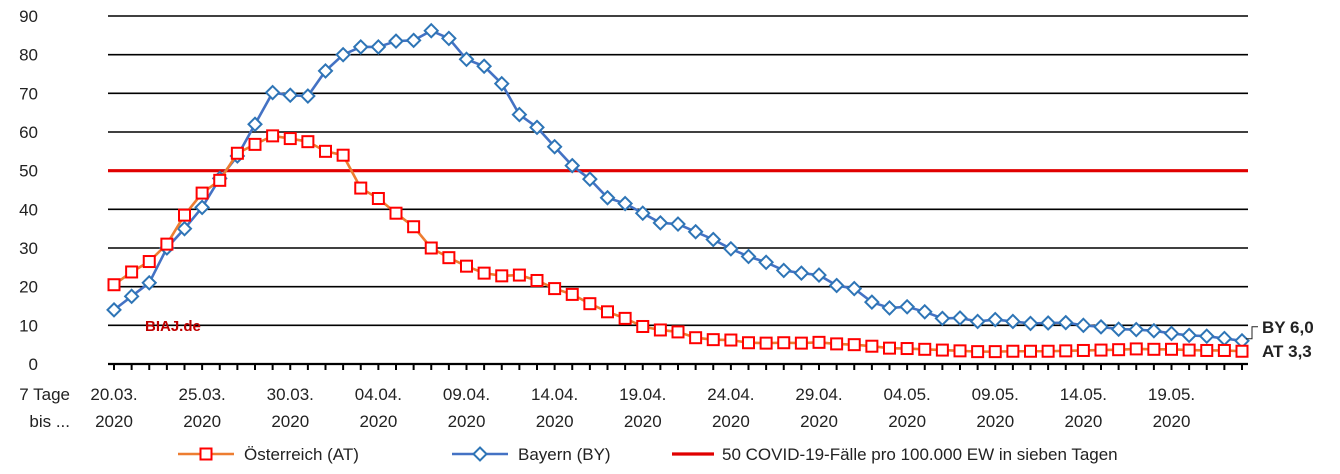 This screenshot has height=474, width=1340. What do you see at coordinates (28, 287) in the screenshot?
I see `y-tick-label: 20` at bounding box center [28, 287].